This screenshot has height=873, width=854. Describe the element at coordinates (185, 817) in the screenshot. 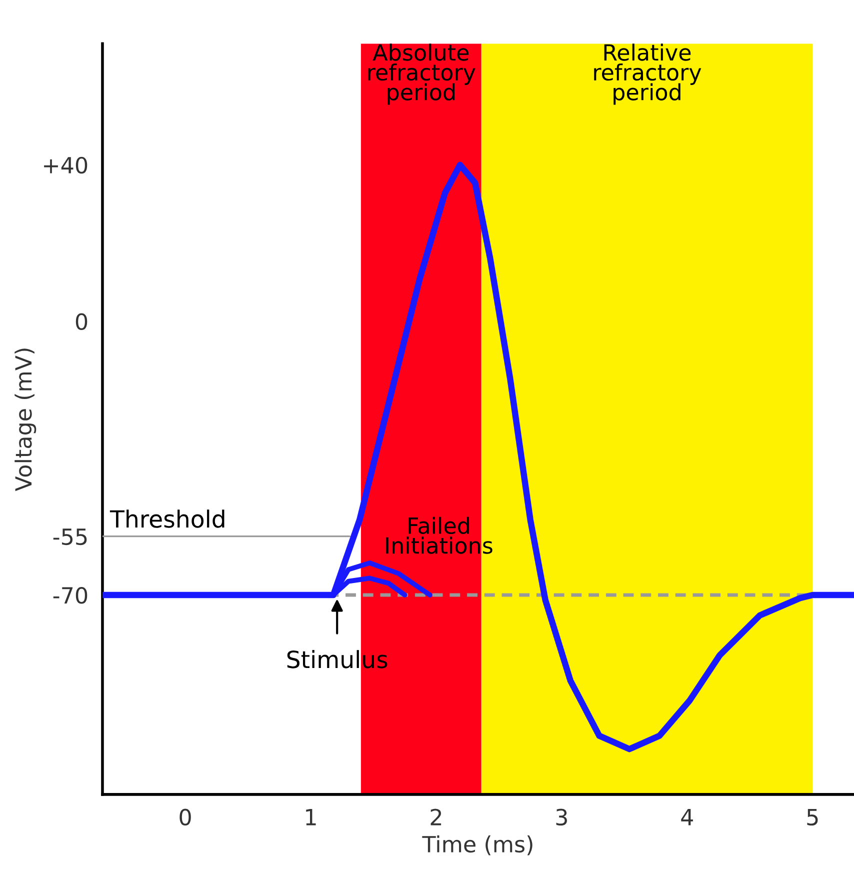

I see `x-tick-label: 0` at that location.